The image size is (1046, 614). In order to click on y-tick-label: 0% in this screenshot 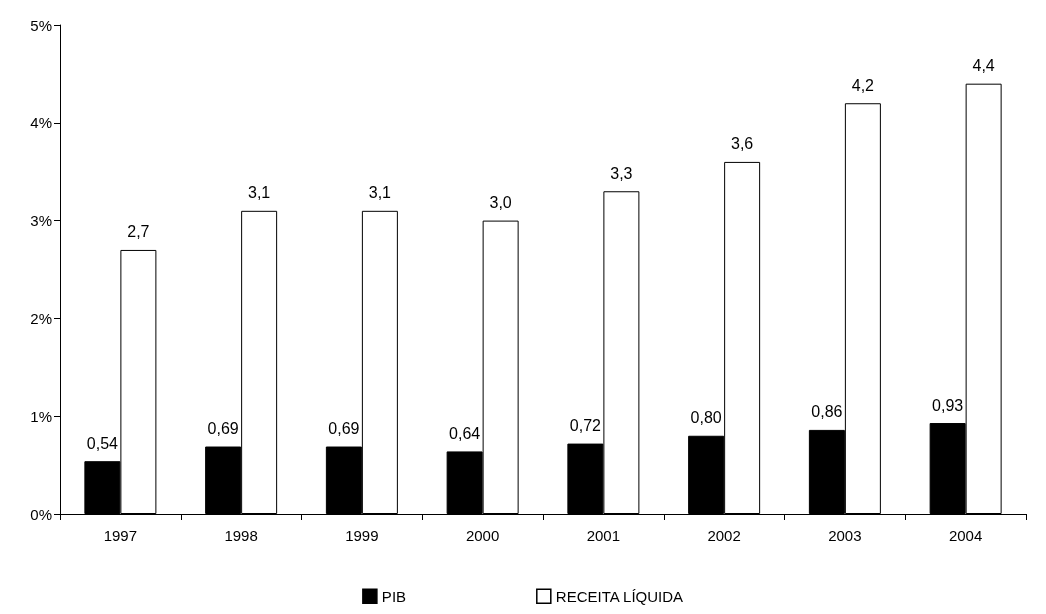, I will do `click(41, 514)`.